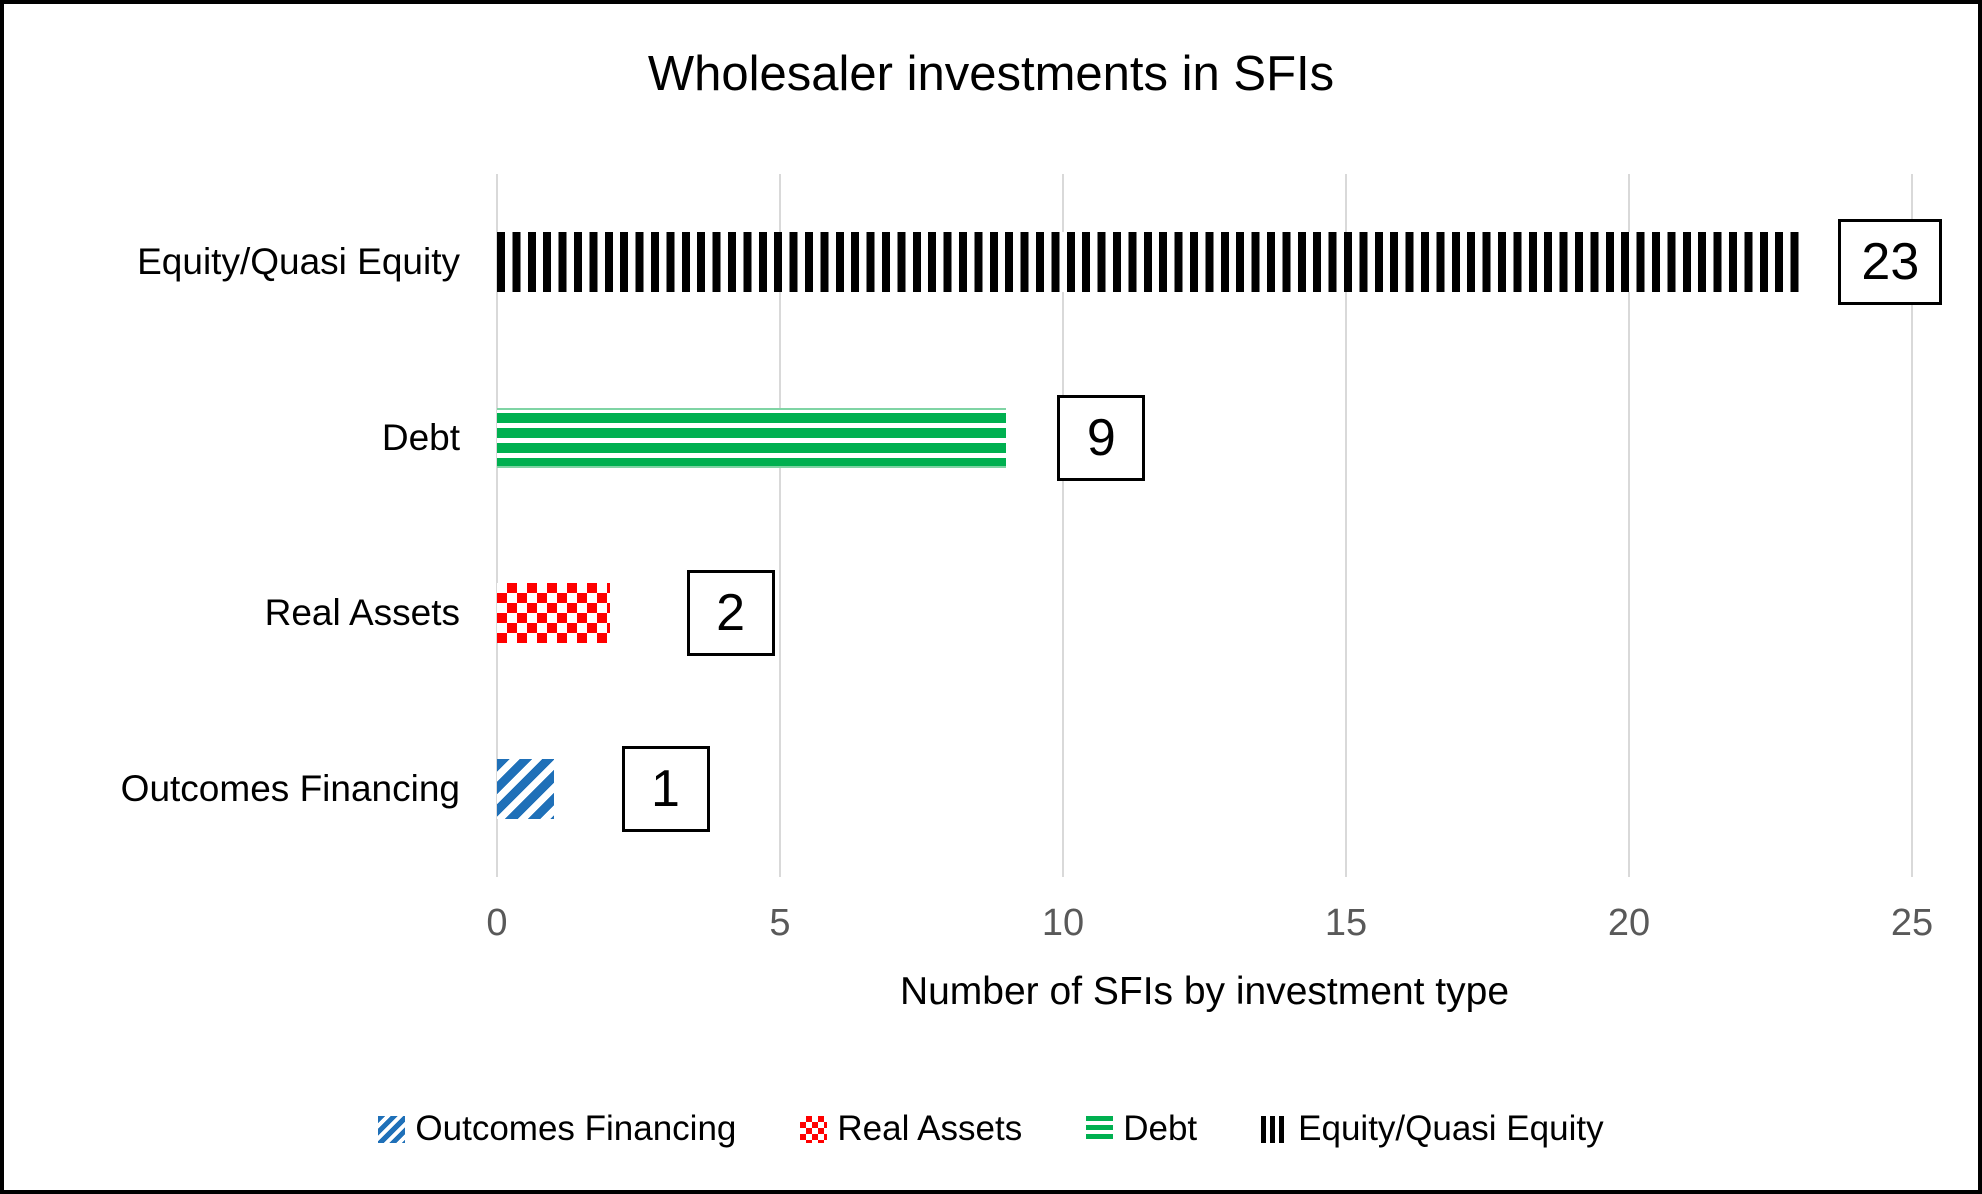  What do you see at coordinates (554, 613) in the screenshot?
I see `bar-real` at bounding box center [554, 613].